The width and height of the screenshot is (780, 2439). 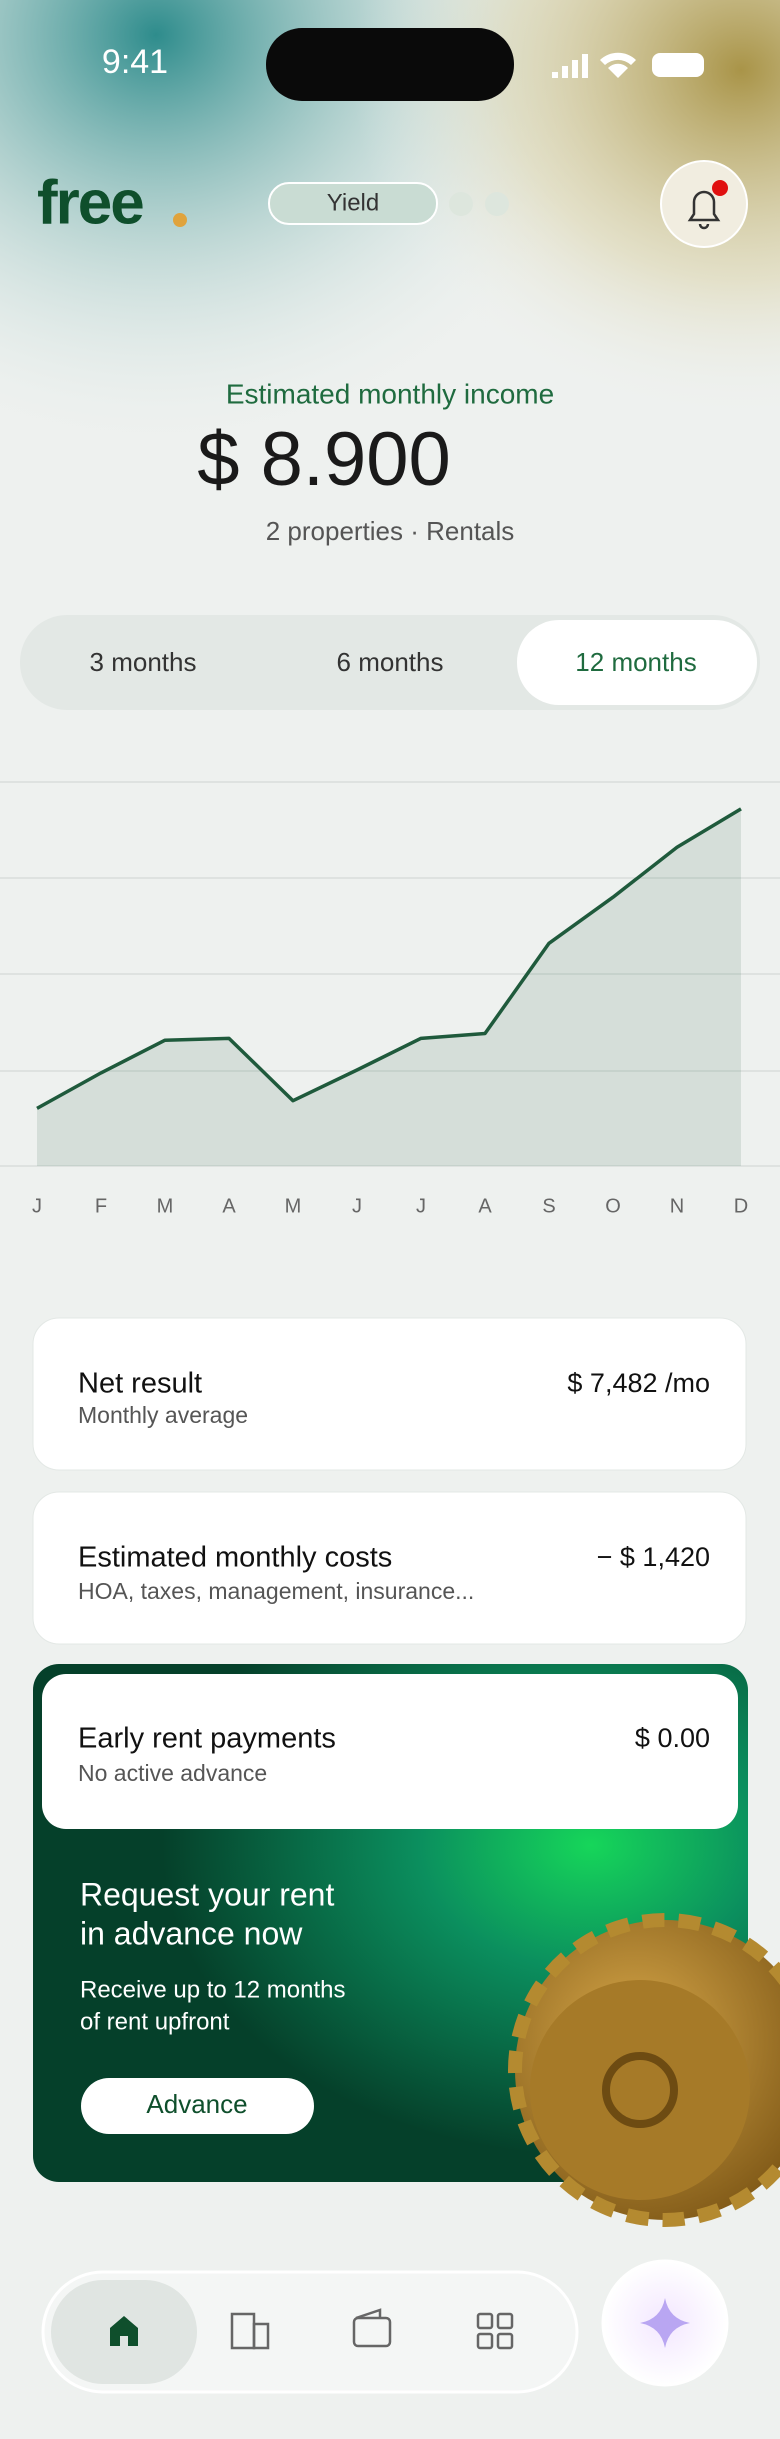 I want to click on badge, so click(x=720, y=188).